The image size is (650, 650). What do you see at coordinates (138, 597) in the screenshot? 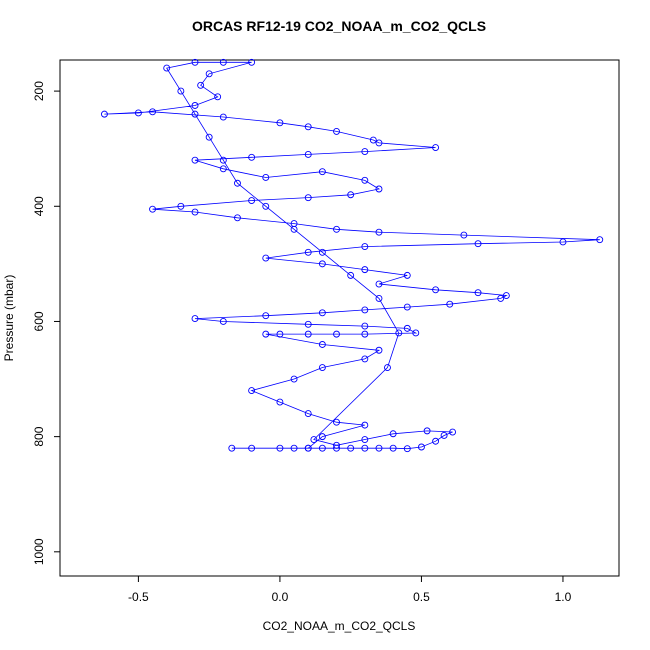
I see `x-tick-label: -0.5` at bounding box center [138, 597].